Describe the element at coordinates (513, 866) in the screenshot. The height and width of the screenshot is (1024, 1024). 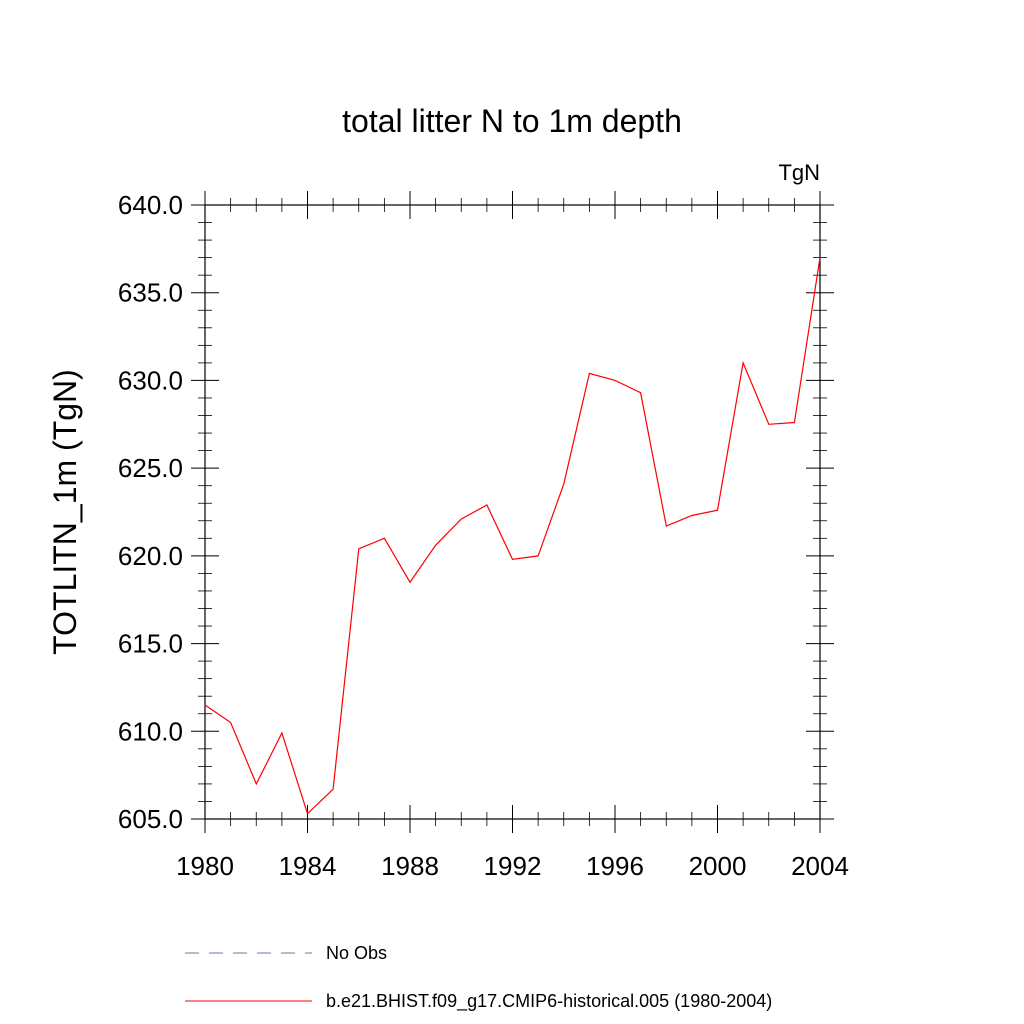
I see `x-tick-label: 1992` at that location.